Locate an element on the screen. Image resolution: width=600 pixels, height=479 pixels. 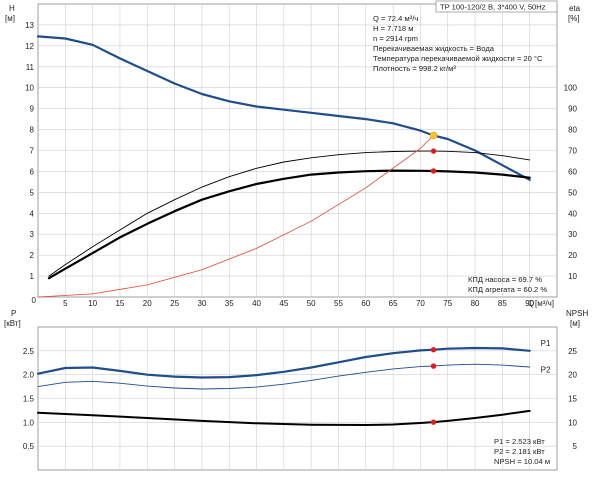
series-label: P1 is located at coordinates (546, 343).